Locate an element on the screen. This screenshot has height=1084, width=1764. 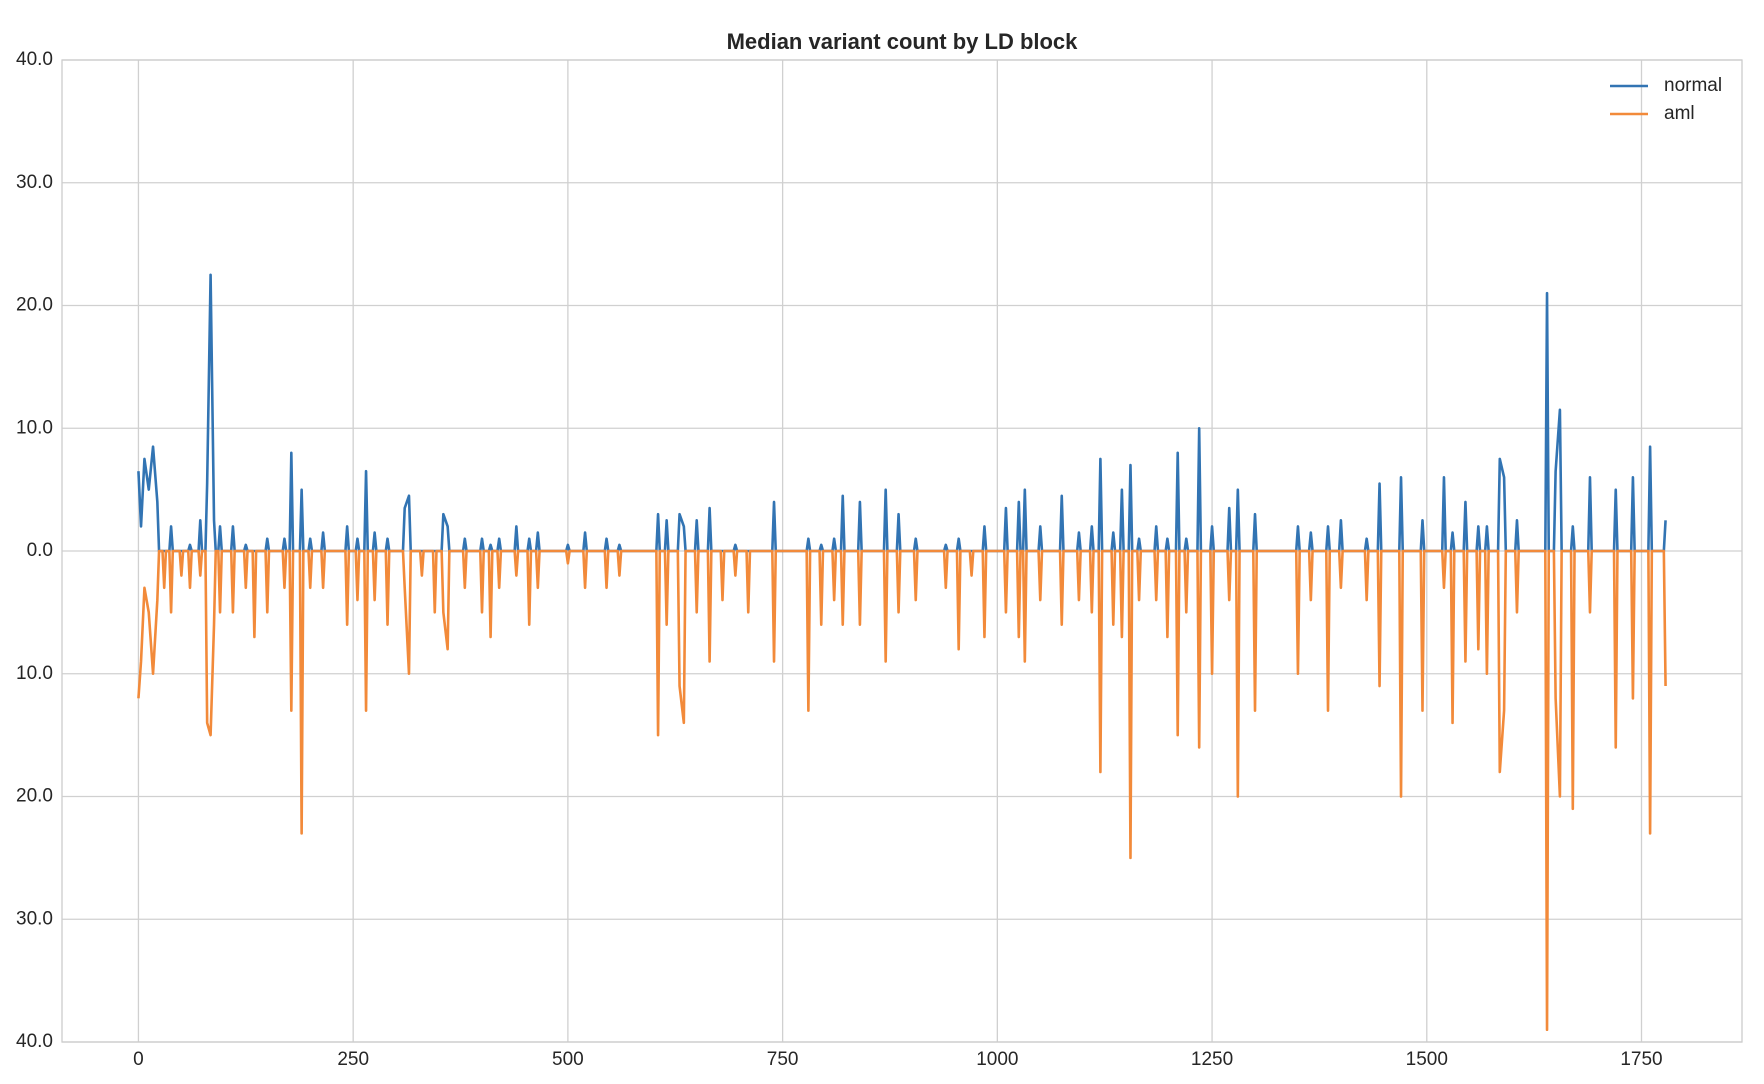
x-tick-label: 1500 is located at coordinates (1427, 1059).